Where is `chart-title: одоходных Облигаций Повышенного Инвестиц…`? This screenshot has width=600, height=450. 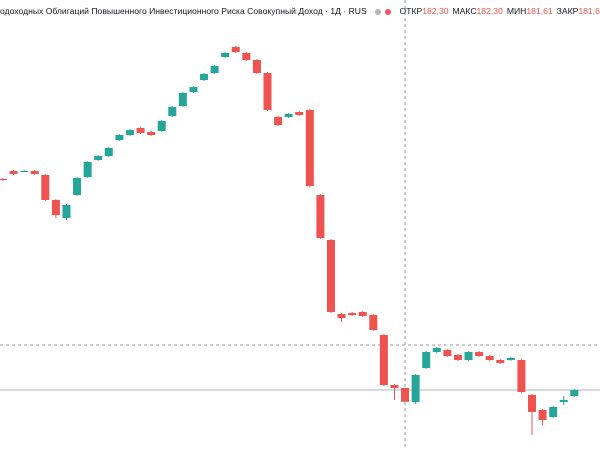
chart-title: одоходных Облигаций Повышенного Инвестиц… is located at coordinates (183, 11).